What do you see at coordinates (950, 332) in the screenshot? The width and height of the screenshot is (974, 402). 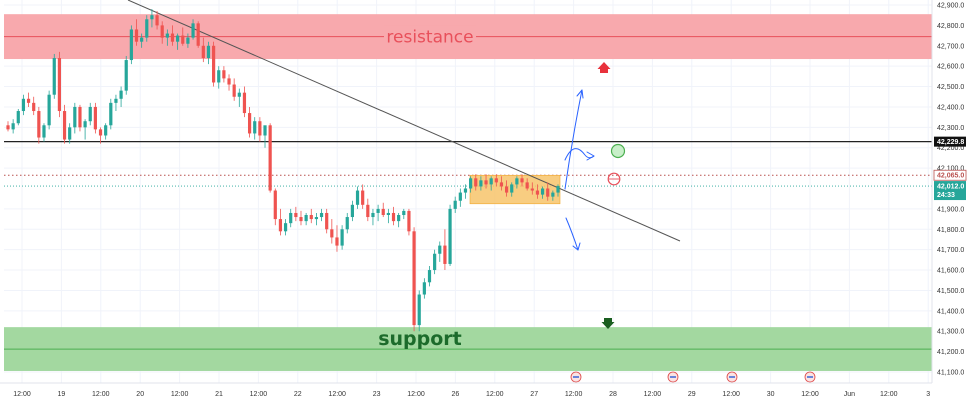 I see `y-tick-label: 41,300.0` at bounding box center [950, 332].